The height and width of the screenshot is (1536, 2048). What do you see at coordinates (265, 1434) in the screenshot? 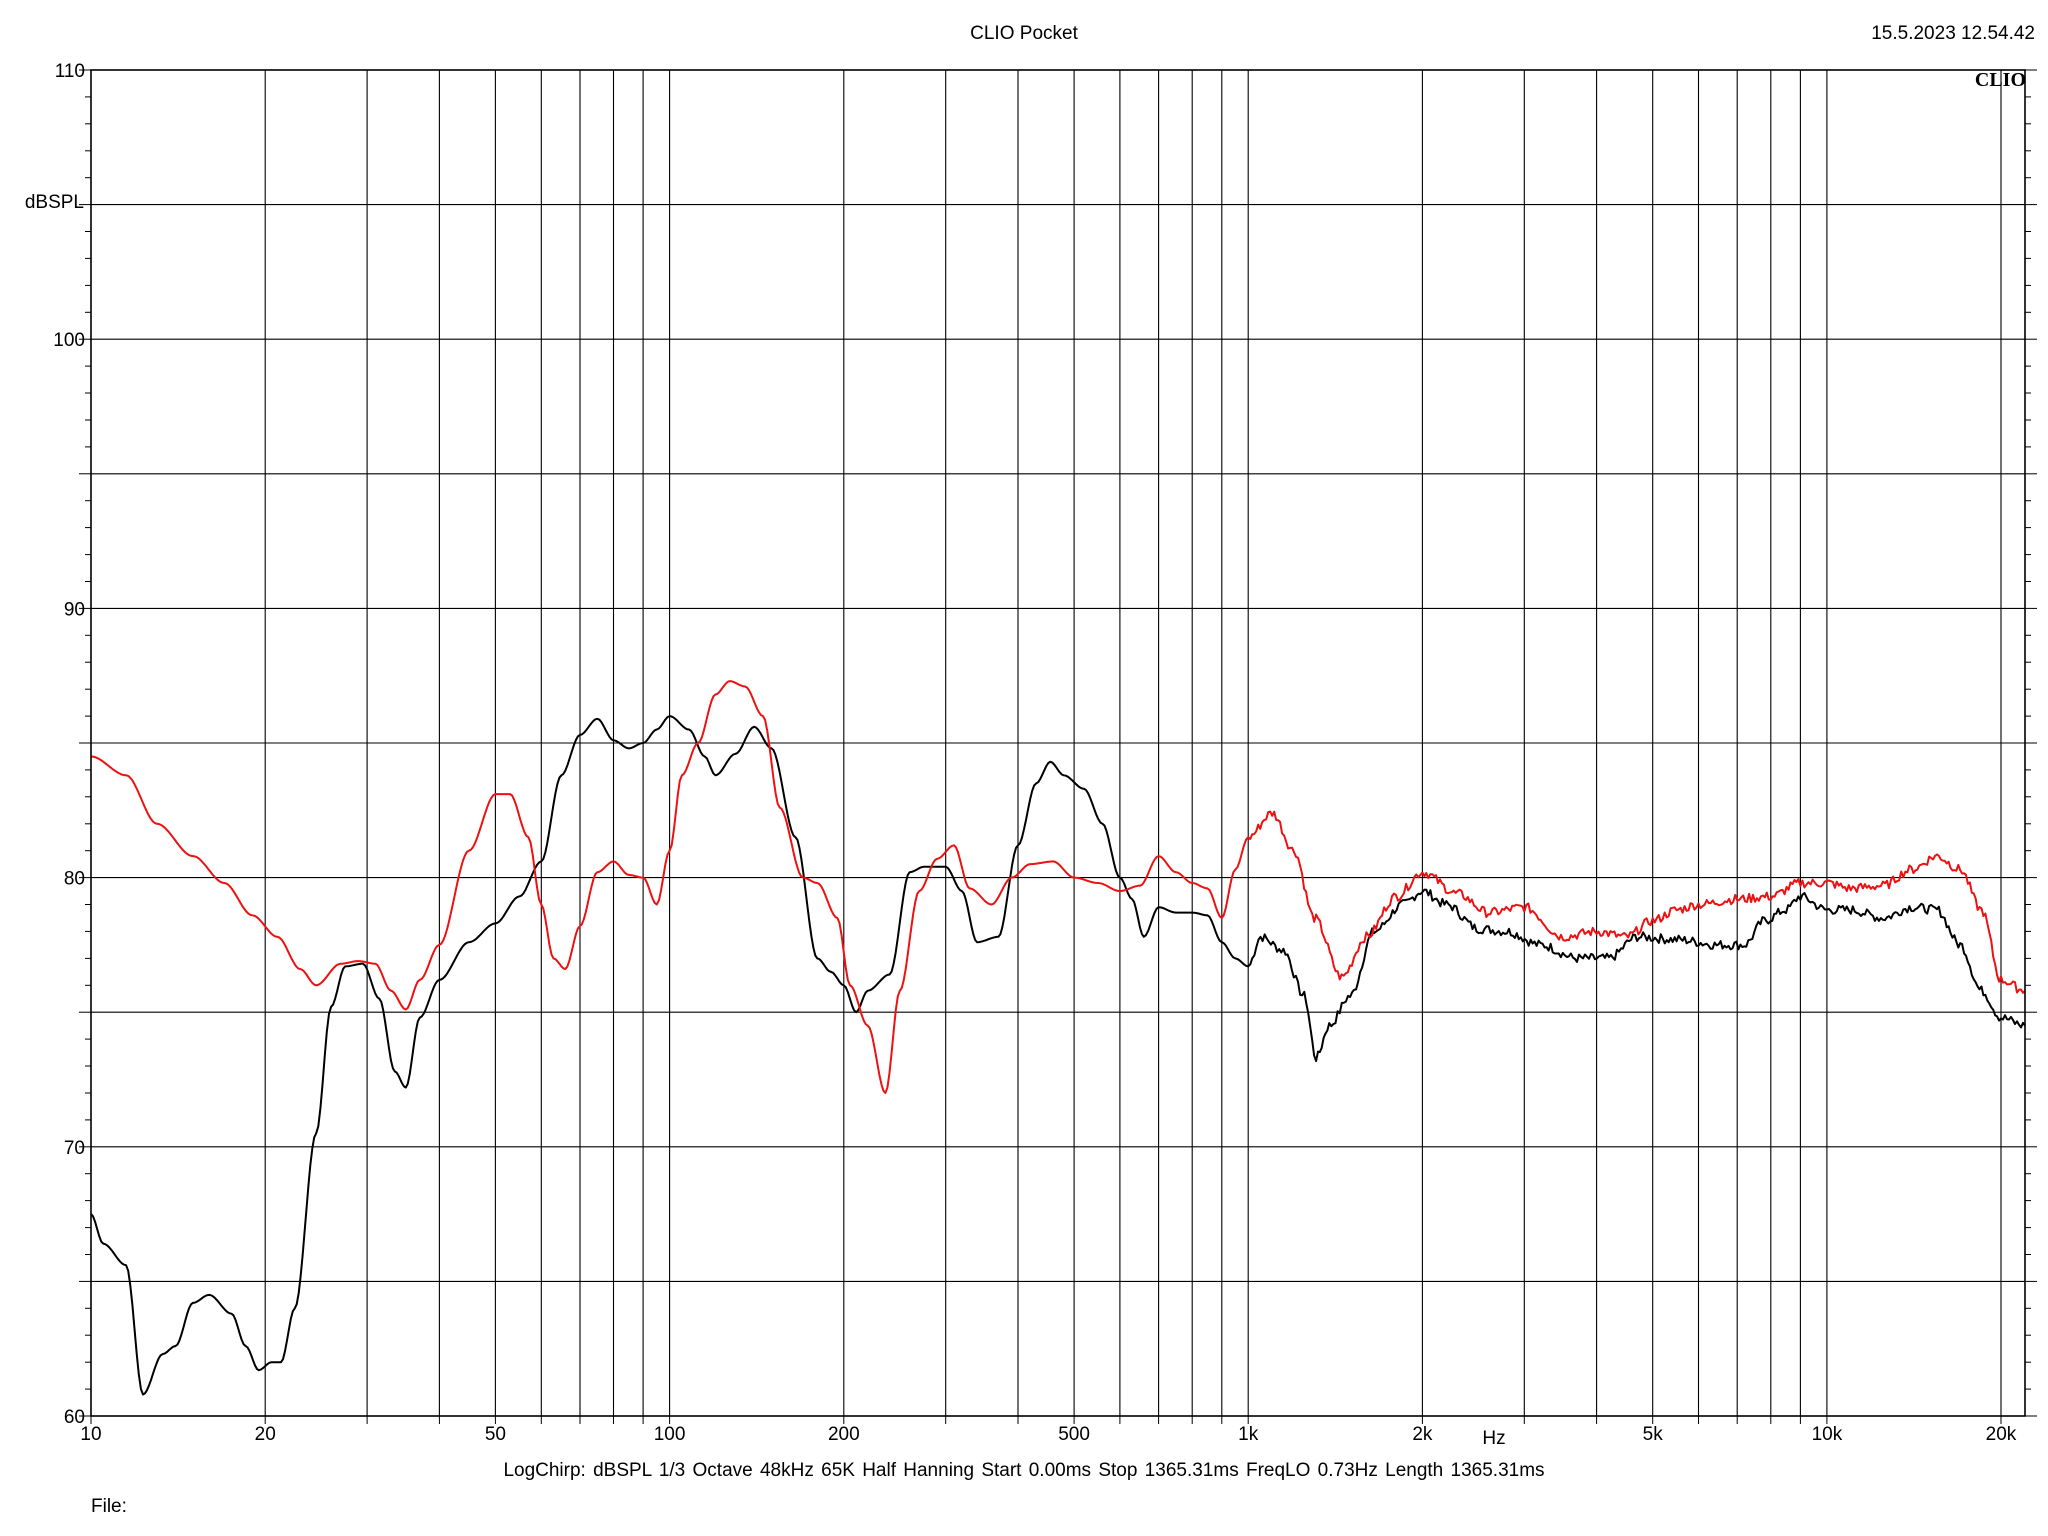
I see `x-tick-label: 20` at bounding box center [265, 1434].